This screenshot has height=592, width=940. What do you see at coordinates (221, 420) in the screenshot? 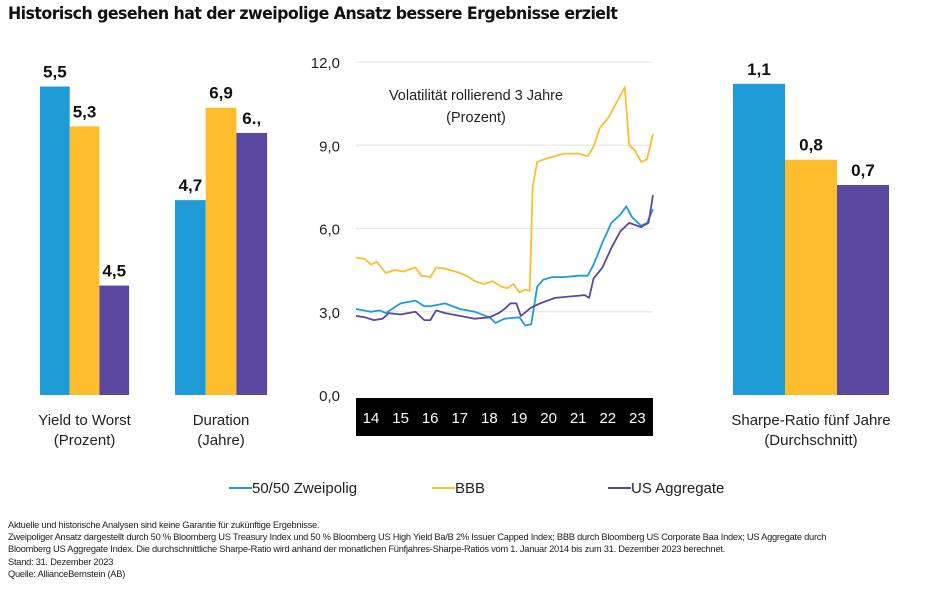
I see `x-axis-label: Duration` at bounding box center [221, 420].